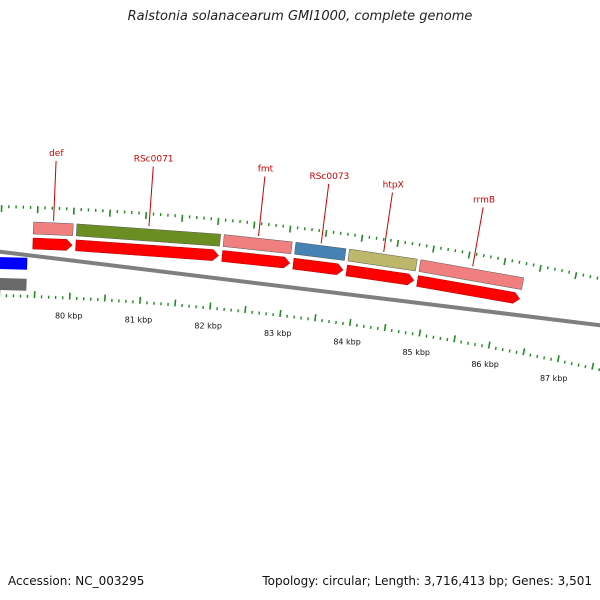  I want to click on accession: Accession: NC_003295, so click(76, 581).